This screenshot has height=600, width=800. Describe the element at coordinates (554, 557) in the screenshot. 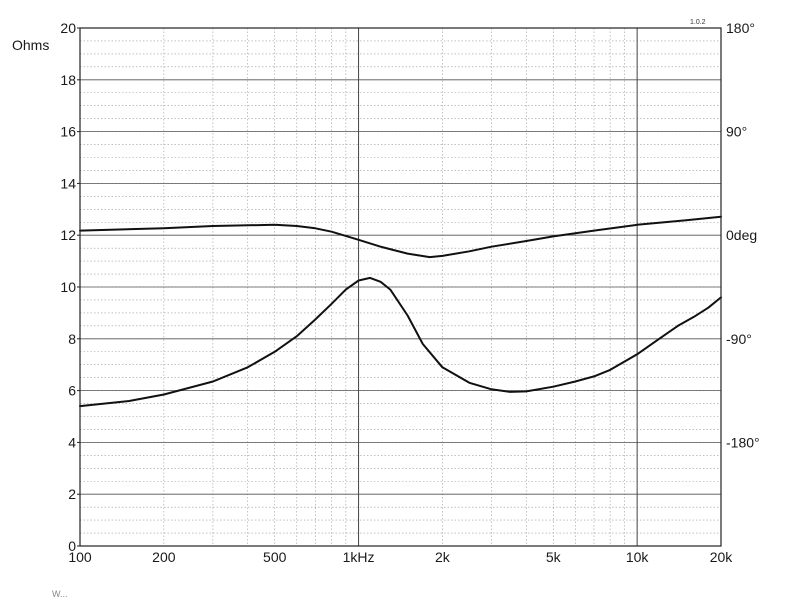

I see `x-tick-label: 5k` at that location.